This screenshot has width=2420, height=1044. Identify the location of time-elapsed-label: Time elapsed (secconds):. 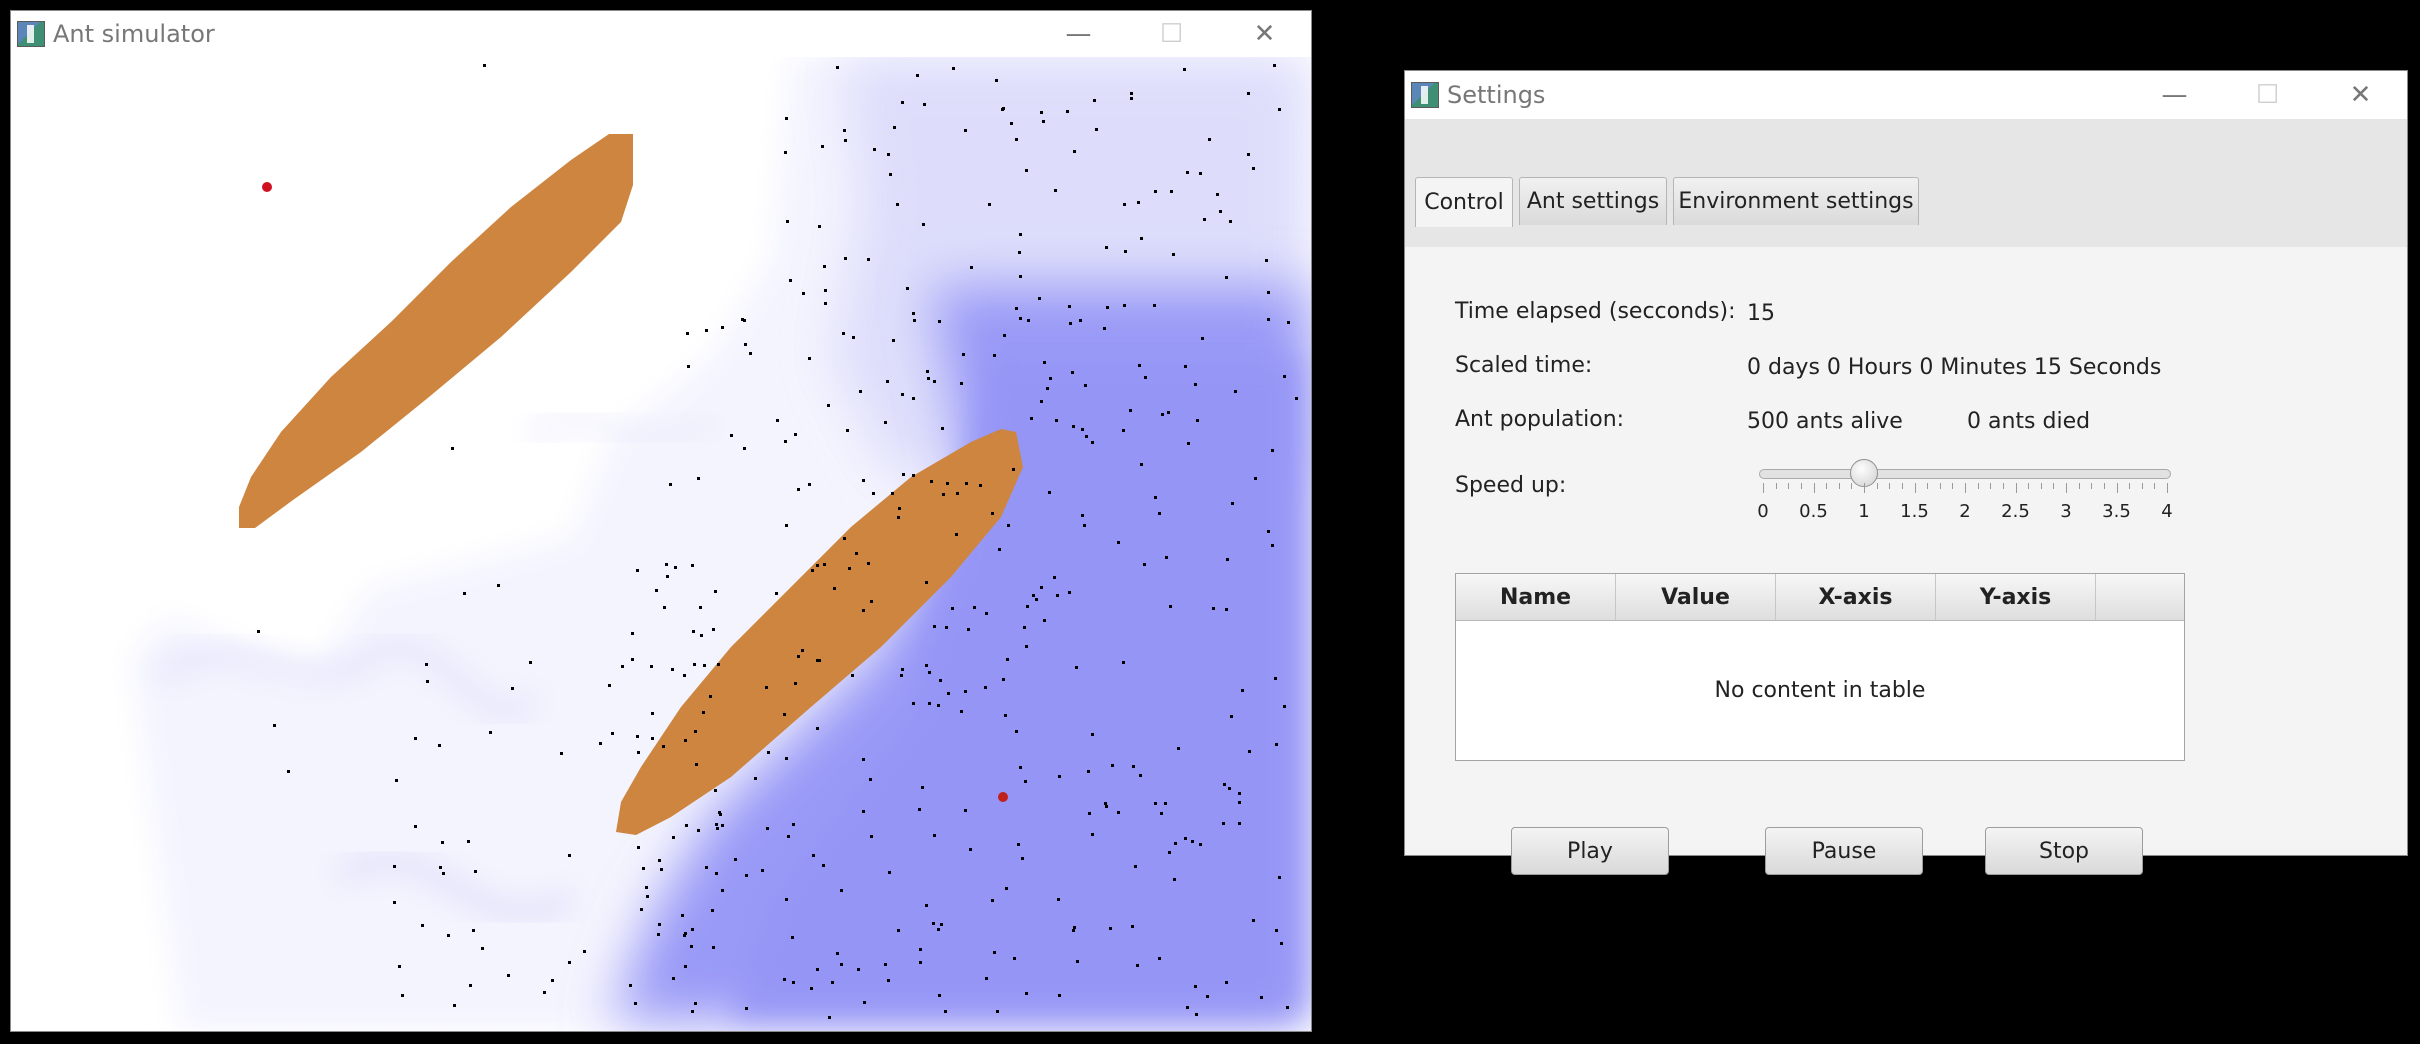
(1595, 311).